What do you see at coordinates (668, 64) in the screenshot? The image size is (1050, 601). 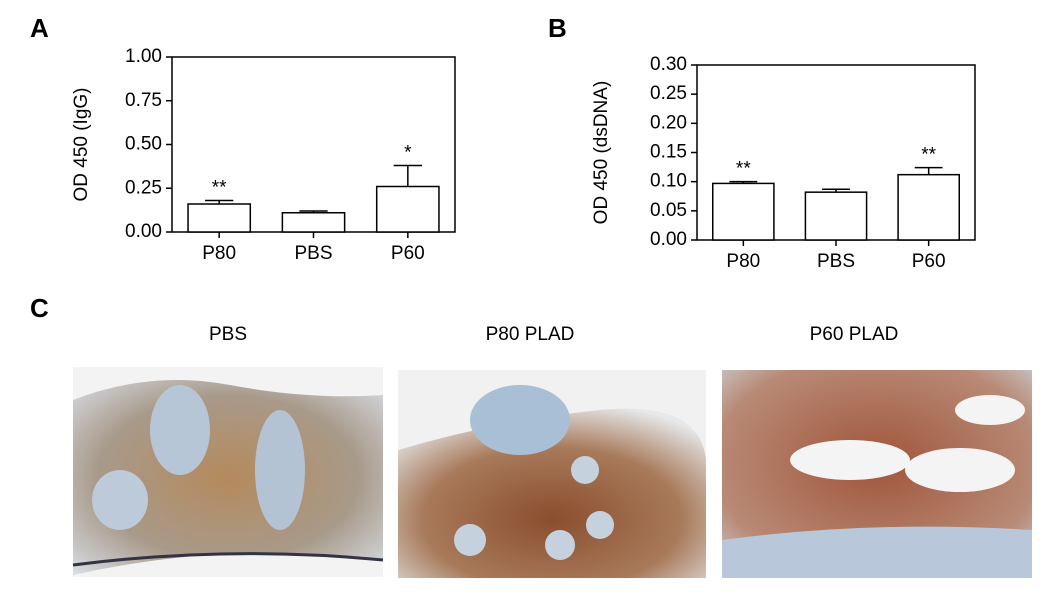 I see `y-tick-label: 0.30` at bounding box center [668, 64].